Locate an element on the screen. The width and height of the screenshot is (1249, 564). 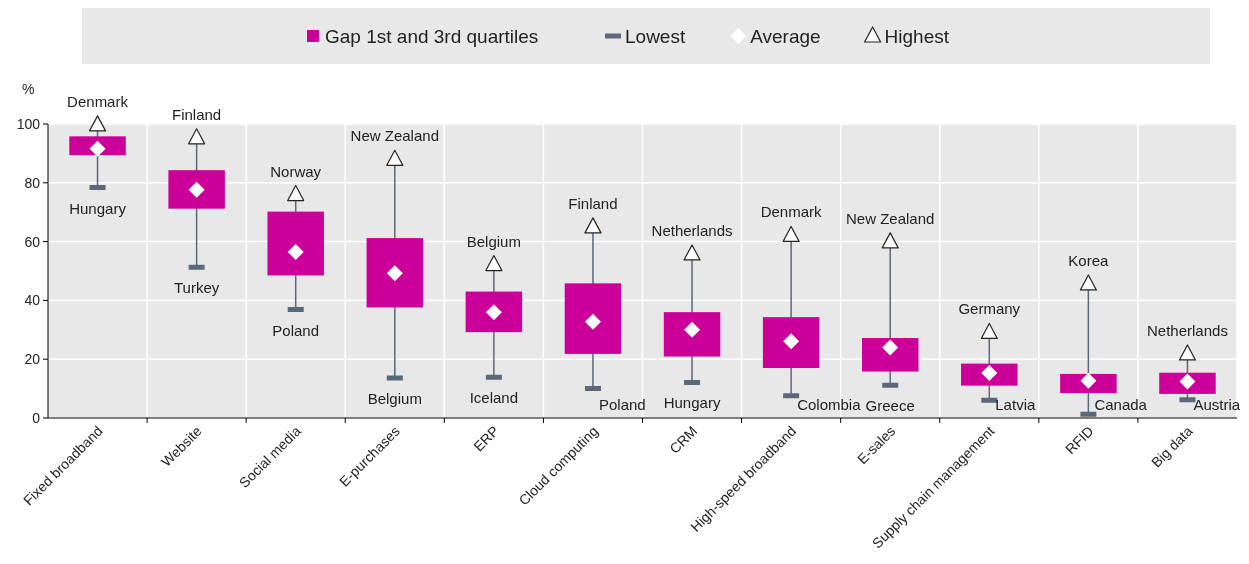
y-tick-label: 60 is located at coordinates (32, 241).